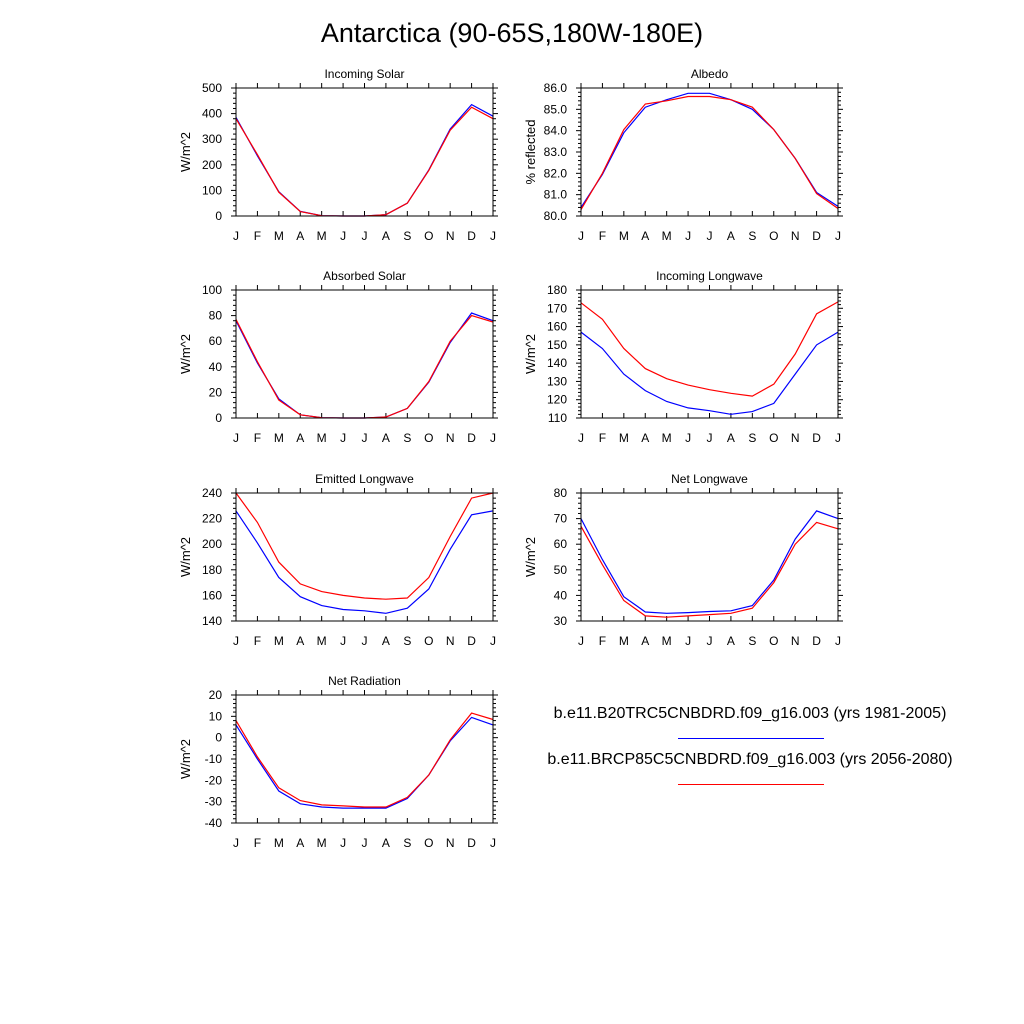 This screenshot has height=1024, width=1024. Describe the element at coordinates (556, 195) in the screenshot. I see `y-tick-label: 81.0` at that location.